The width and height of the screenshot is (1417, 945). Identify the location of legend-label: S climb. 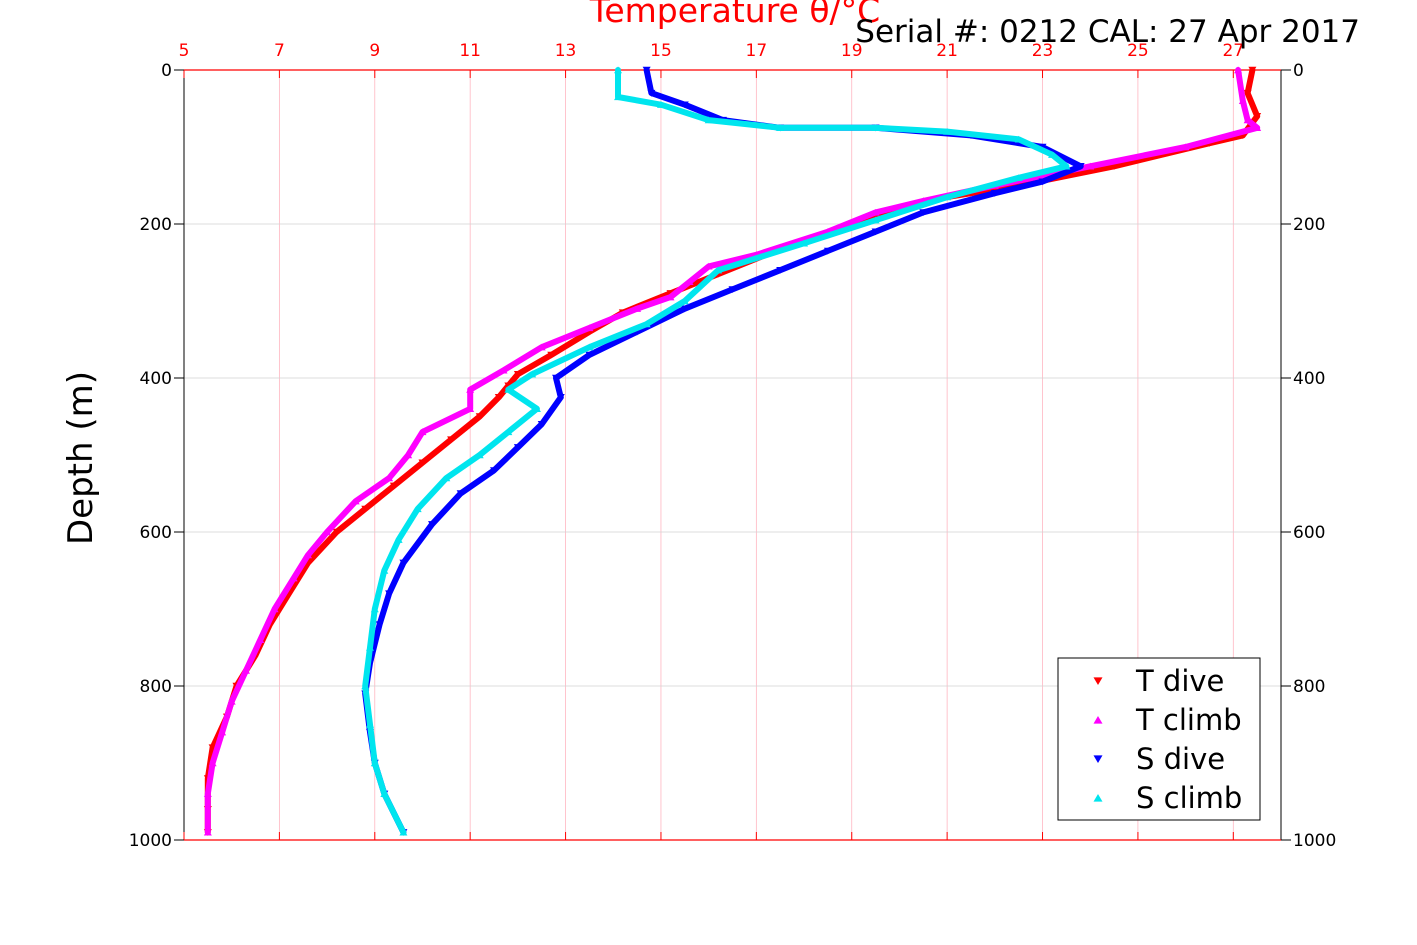
(1189, 798).